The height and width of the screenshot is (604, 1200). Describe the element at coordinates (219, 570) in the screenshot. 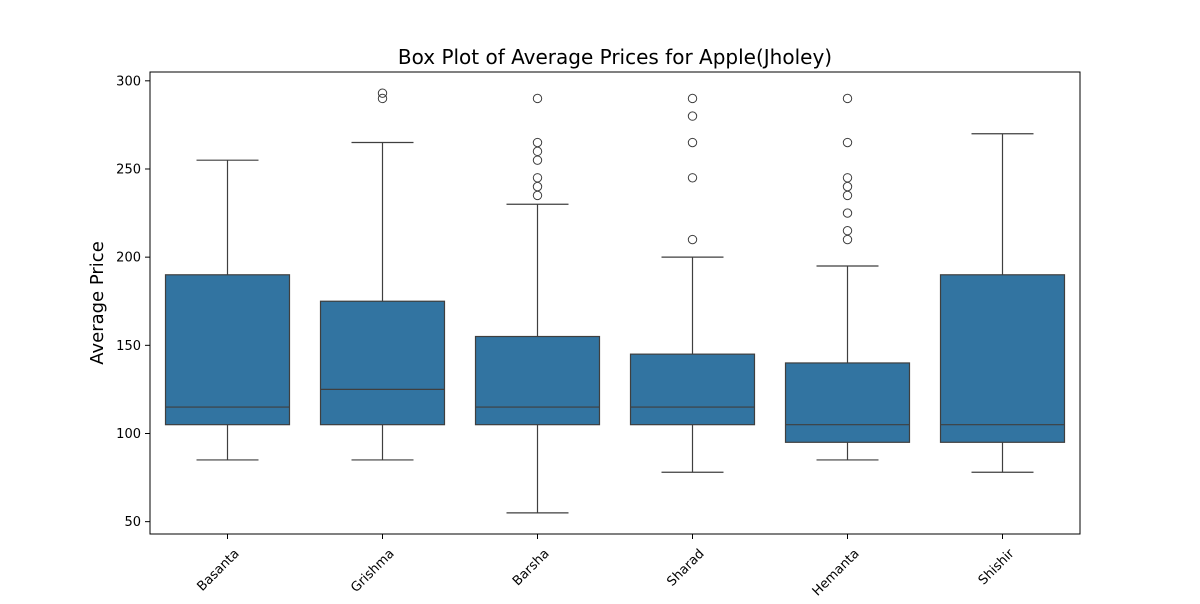

I see `x-tick-label: Basanta` at that location.